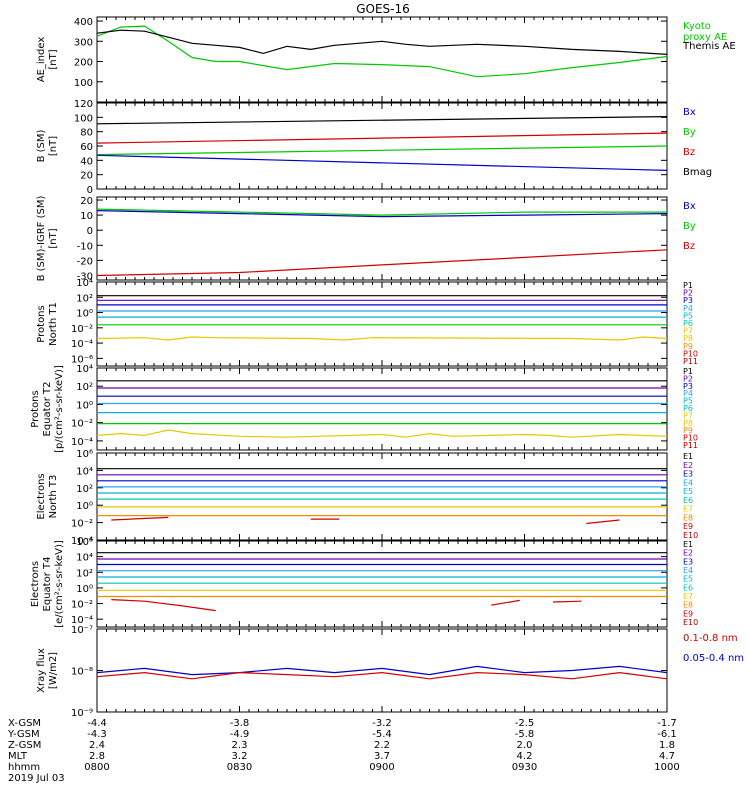 Image resolution: width=750 pixels, height=800 pixels. Describe the element at coordinates (41, 239) in the screenshot. I see `y-axis-label-line: B (SM)-IGRF (SM)` at that location.